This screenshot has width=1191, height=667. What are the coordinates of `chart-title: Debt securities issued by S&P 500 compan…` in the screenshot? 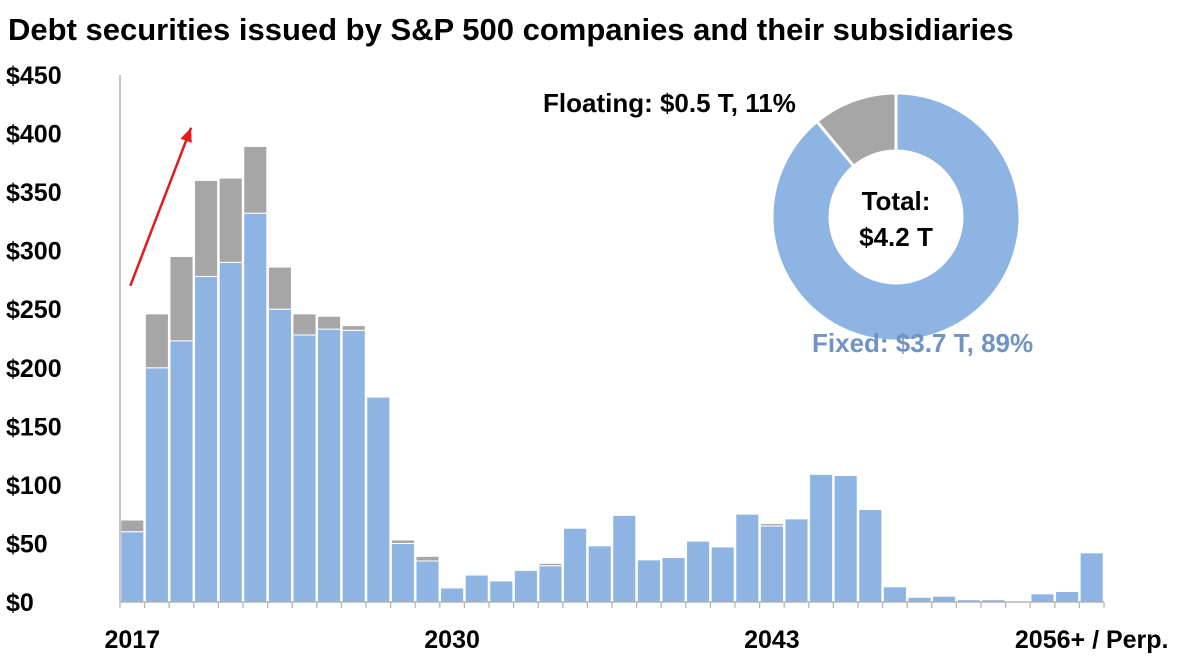 It's located at (511, 29).